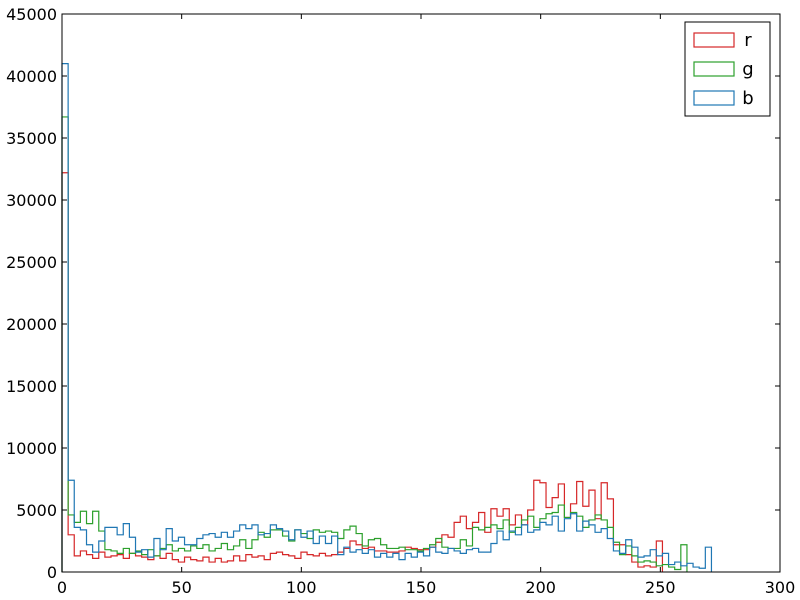  Describe the element at coordinates (181, 587) in the screenshot. I see `x-tick-label: 50` at that location.